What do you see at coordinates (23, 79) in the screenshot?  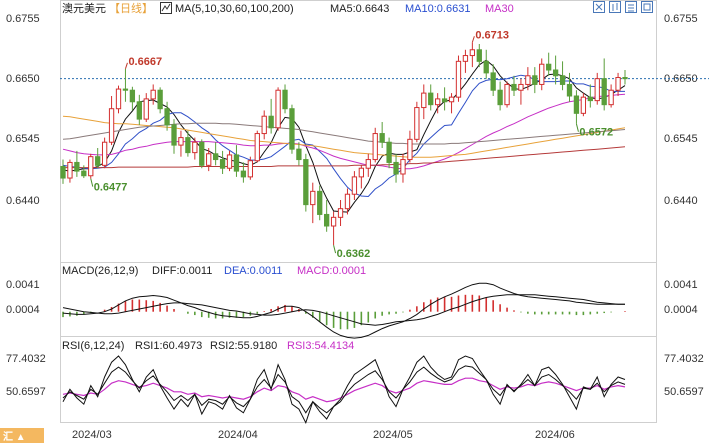 I see `price-tick-label: 0.6650` at bounding box center [23, 79].